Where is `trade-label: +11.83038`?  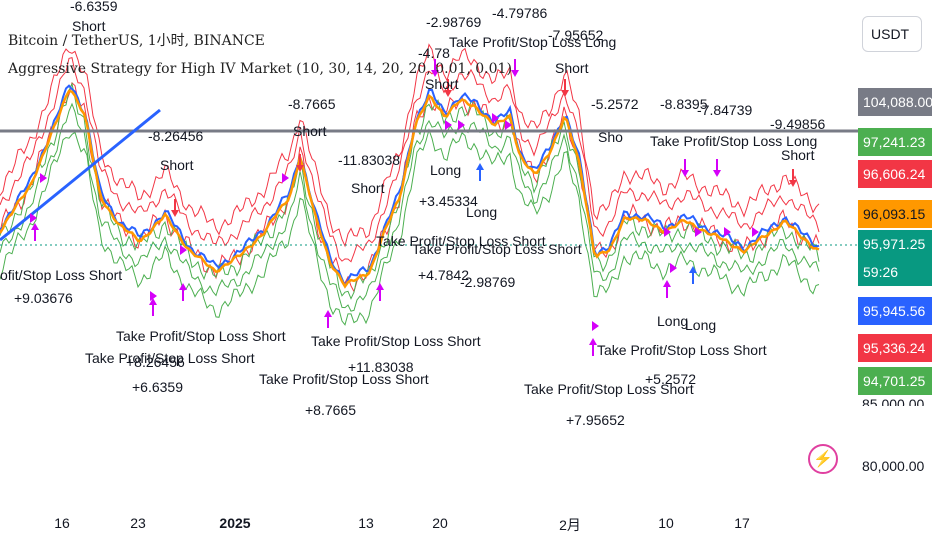
trade-label: +11.83038 is located at coordinates (381, 367).